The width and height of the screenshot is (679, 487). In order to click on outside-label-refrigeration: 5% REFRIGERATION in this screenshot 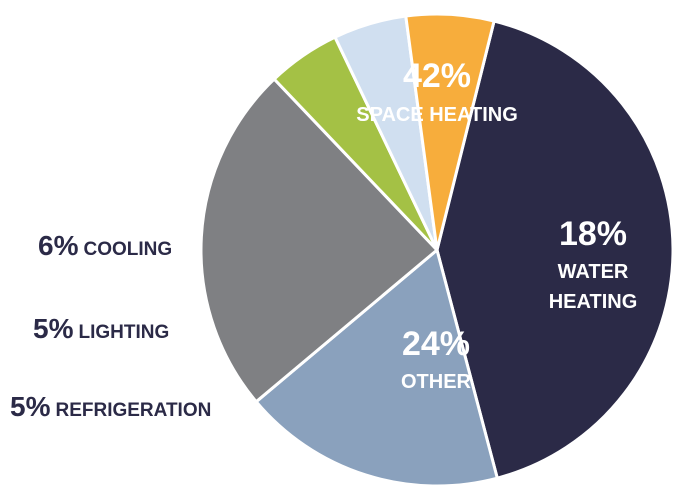, I will do `click(110, 406)`.